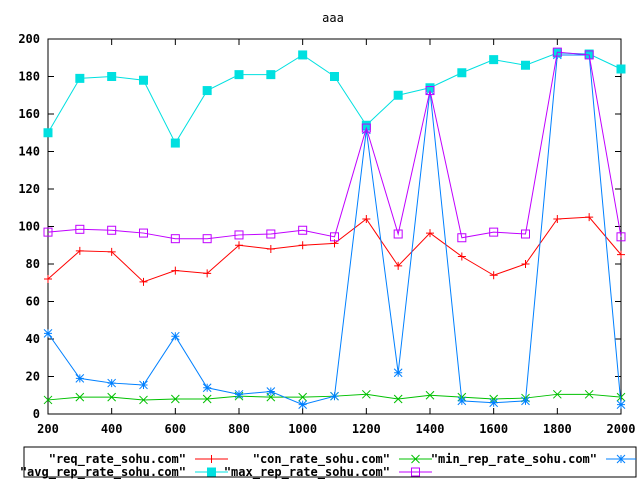 The image size is (640, 480). Describe the element at coordinates (33, 339) in the screenshot. I see `y-tick-label: 40` at that location.